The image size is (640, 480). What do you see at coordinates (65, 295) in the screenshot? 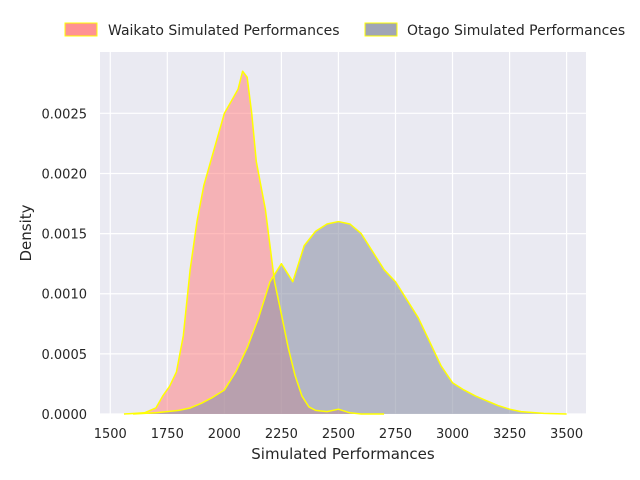
I see `y-tick-label: 0.0010` at bounding box center [65, 295].